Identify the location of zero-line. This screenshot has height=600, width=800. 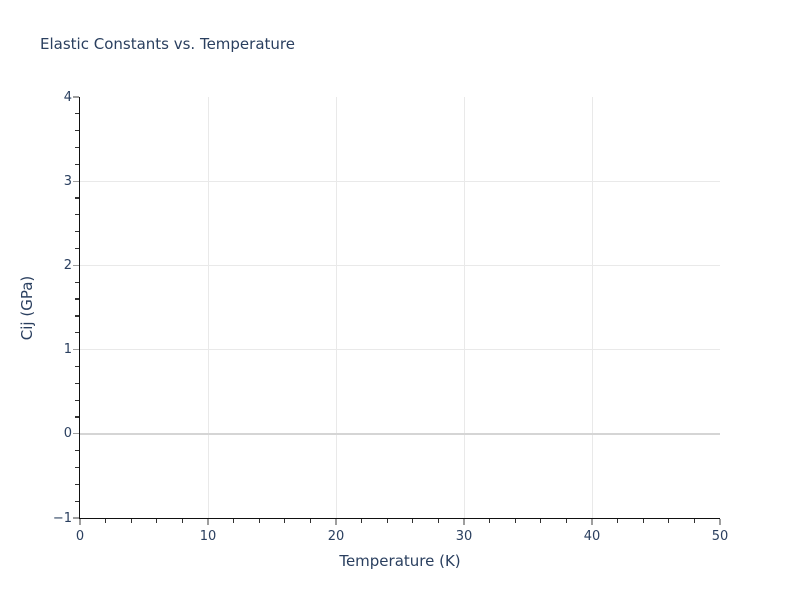
(400, 433).